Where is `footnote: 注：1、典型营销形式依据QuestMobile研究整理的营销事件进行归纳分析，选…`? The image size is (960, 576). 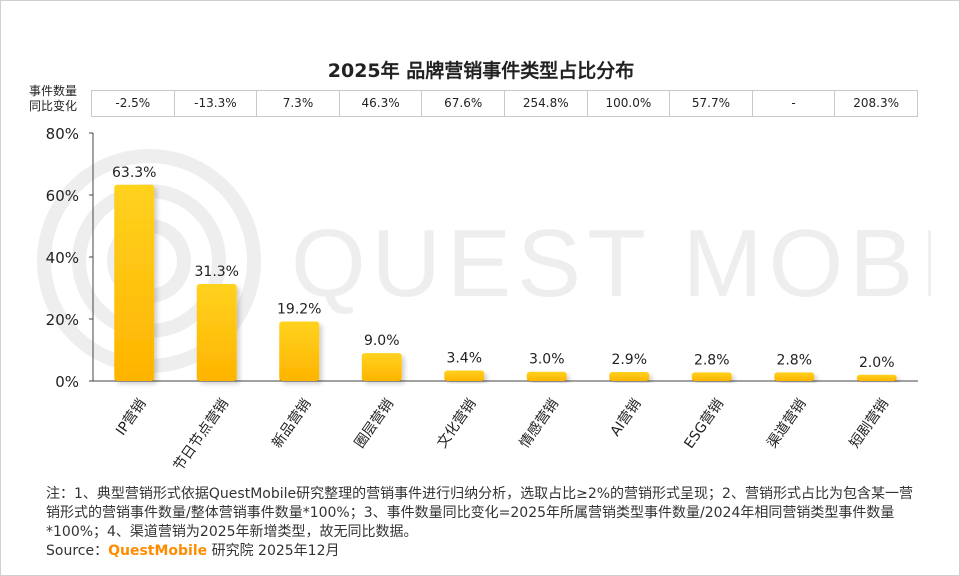
footnote: 注：1、典型营销形式依据QuestMobile研究整理的营销事件进行归纳分析，选… is located at coordinates (479, 513).